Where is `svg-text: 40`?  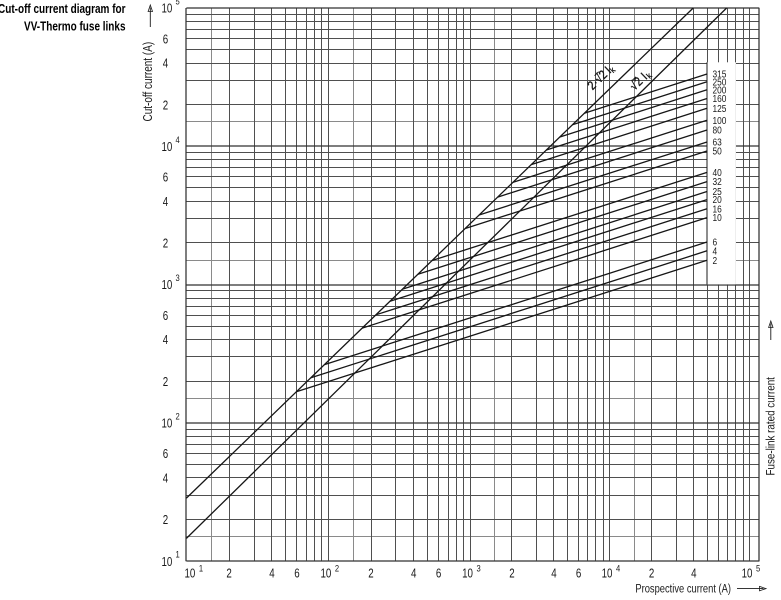 svg-text: 40 is located at coordinates (717, 172).